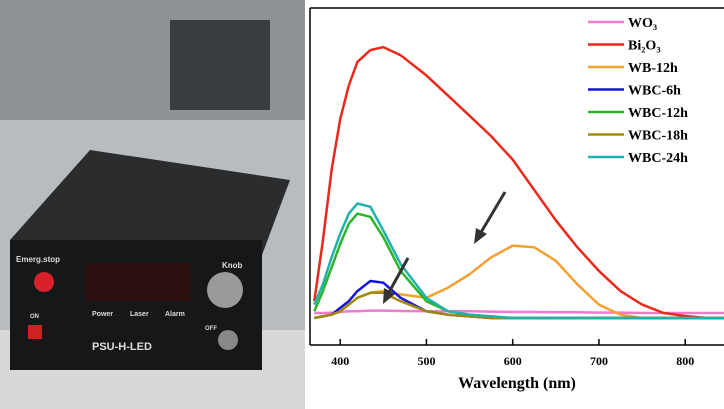  I want to click on device-top, so click(150, 202).